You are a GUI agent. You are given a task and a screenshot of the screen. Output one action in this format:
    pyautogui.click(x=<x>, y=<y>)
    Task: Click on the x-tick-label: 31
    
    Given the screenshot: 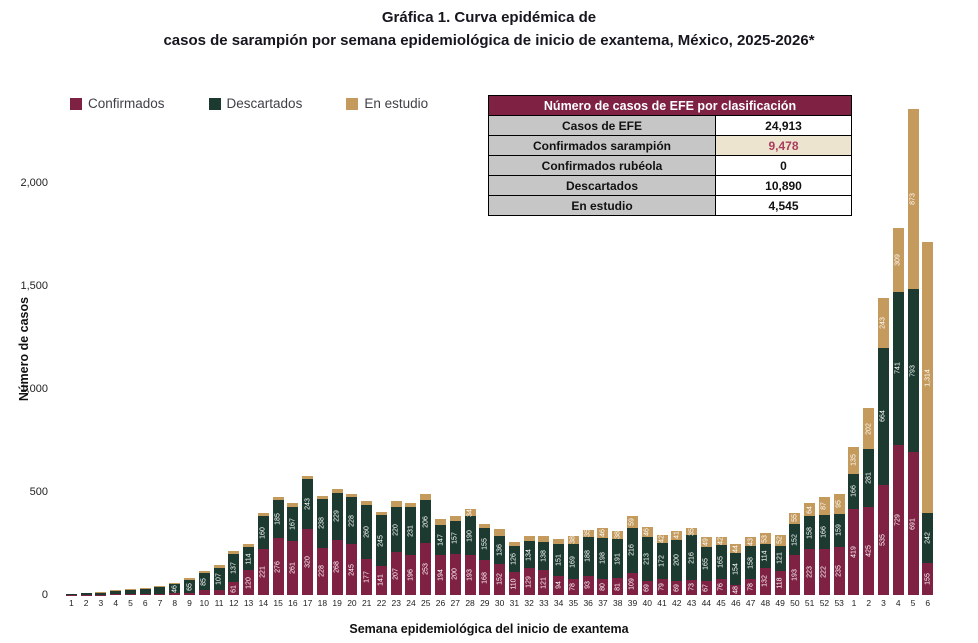 What is the action you would take?
    pyautogui.click(x=514, y=603)
    